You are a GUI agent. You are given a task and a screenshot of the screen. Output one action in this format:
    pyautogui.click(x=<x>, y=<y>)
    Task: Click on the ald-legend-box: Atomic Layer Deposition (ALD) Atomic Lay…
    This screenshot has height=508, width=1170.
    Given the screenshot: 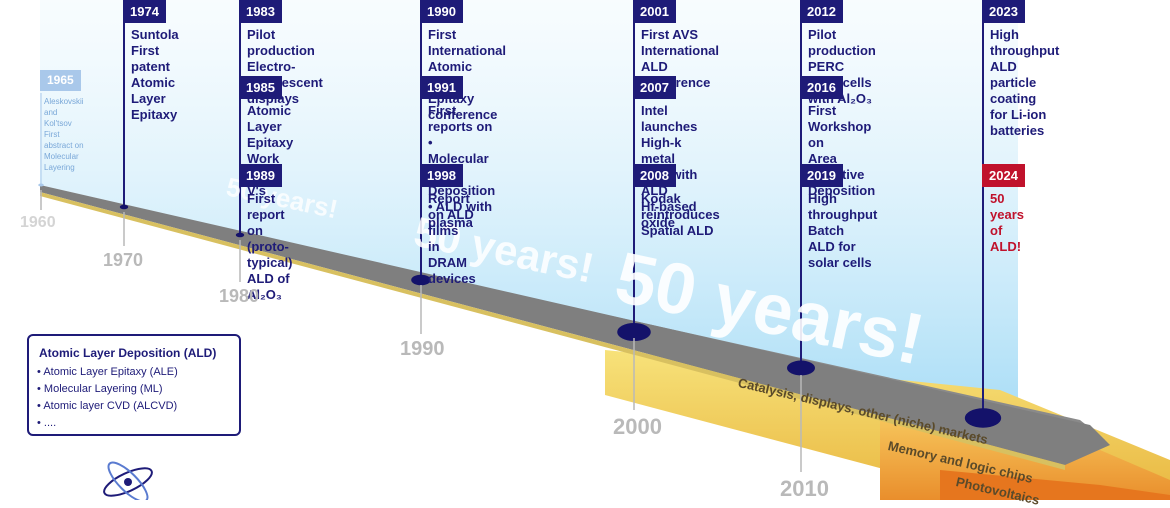 What is the action you would take?
    pyautogui.click(x=134, y=385)
    